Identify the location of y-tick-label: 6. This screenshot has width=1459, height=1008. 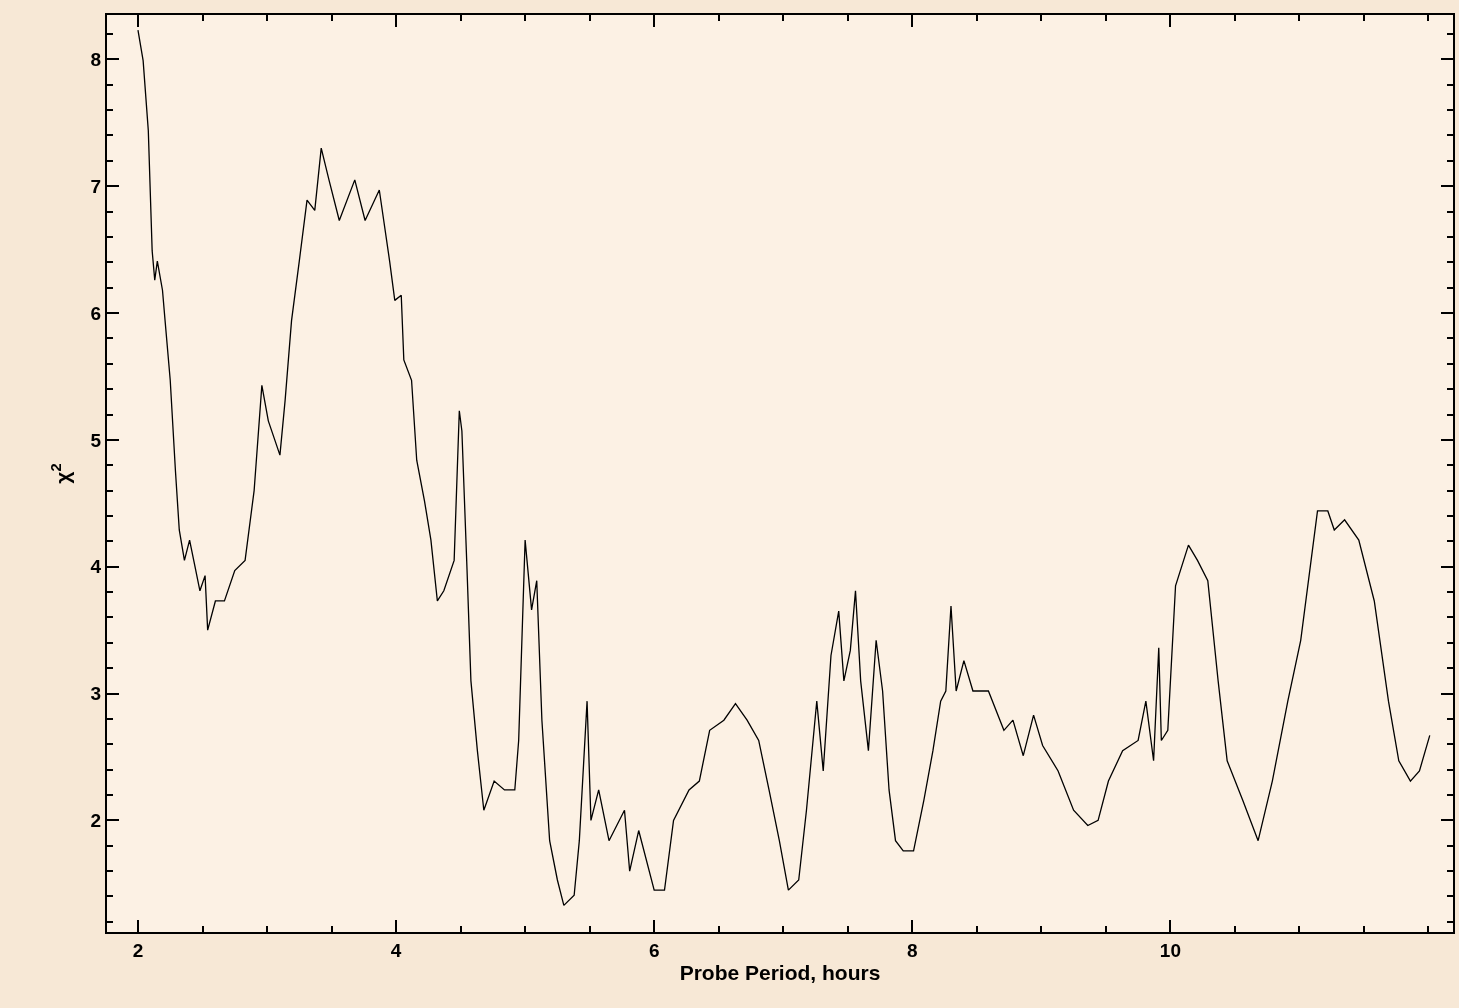
(96, 313).